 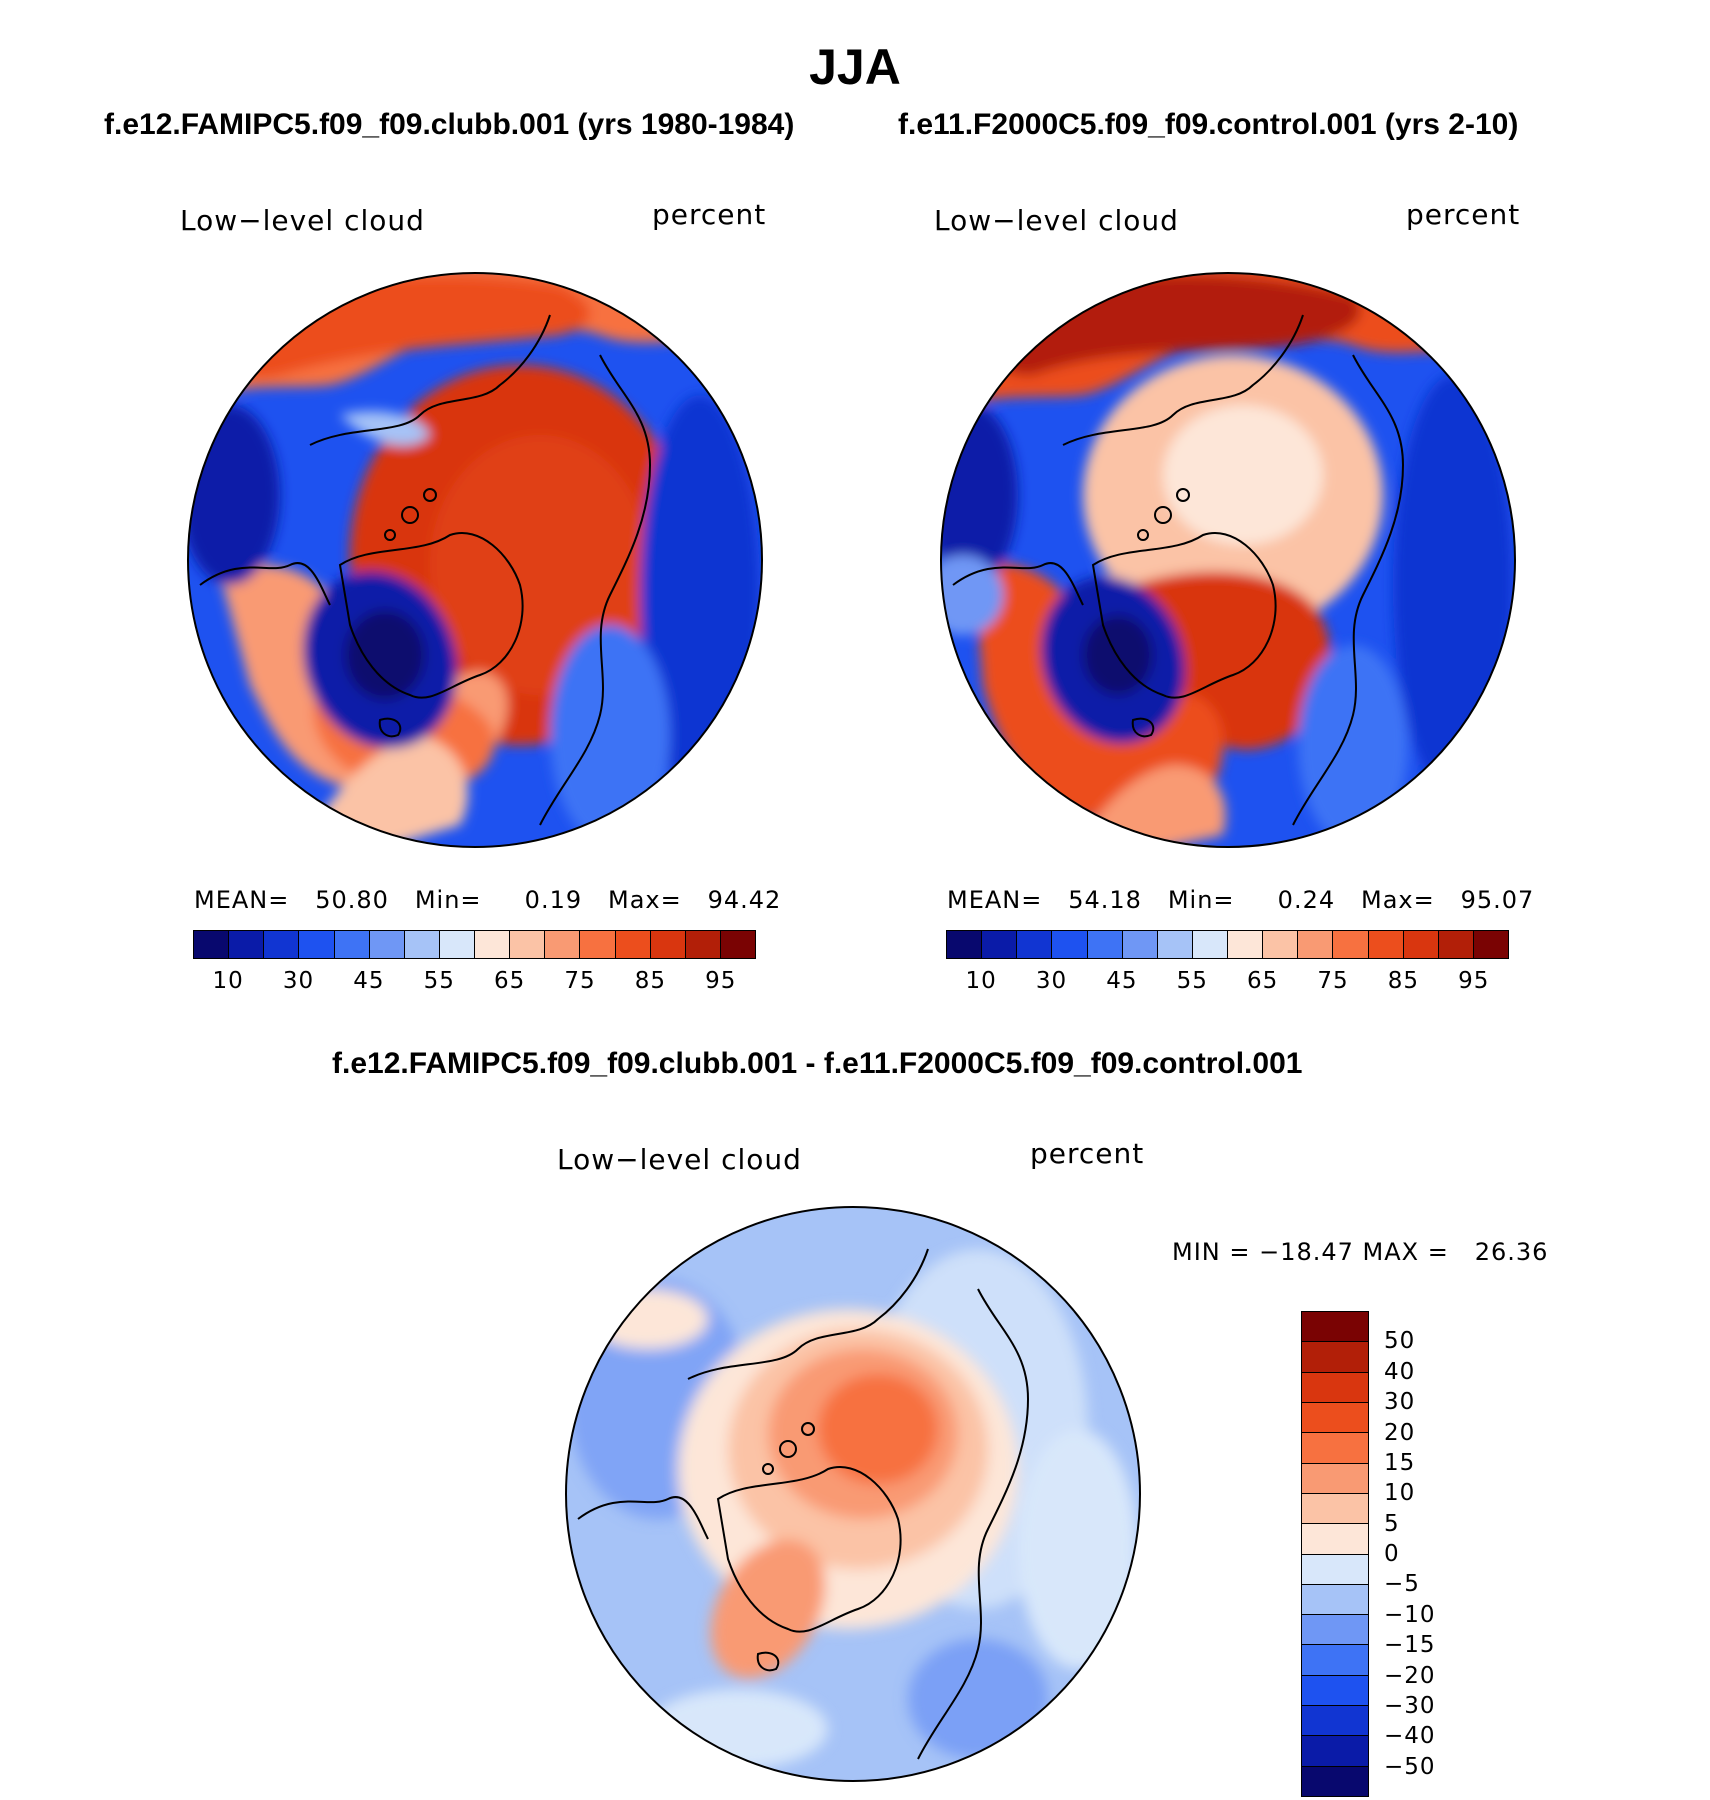 I want to click on right-colorbar-tick-label: 75, so click(x=1333, y=981).